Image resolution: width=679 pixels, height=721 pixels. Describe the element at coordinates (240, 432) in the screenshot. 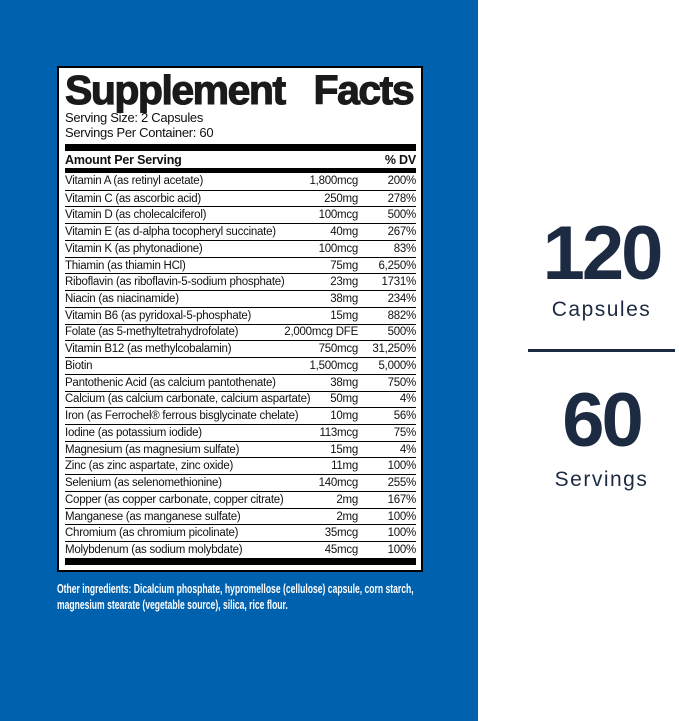

I see `table-row: Iodine (as potassium iodide) 113mcg 75%` at that location.